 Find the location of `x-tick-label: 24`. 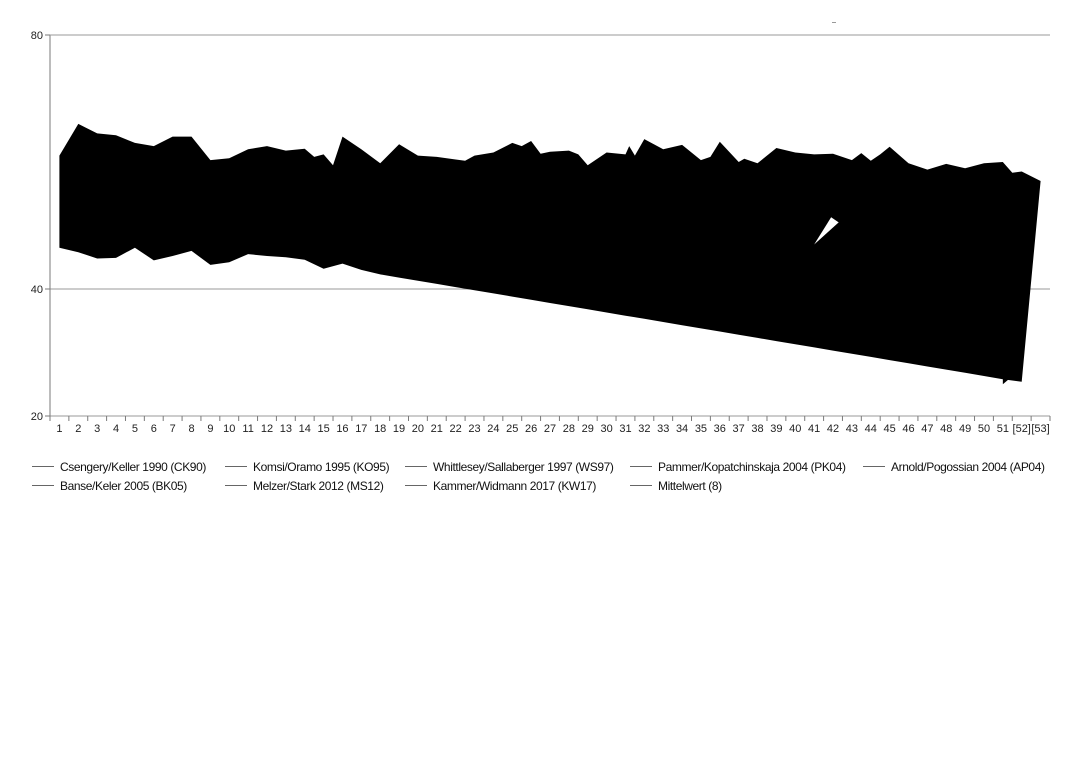

x-tick-label: 24 is located at coordinates (493, 429).